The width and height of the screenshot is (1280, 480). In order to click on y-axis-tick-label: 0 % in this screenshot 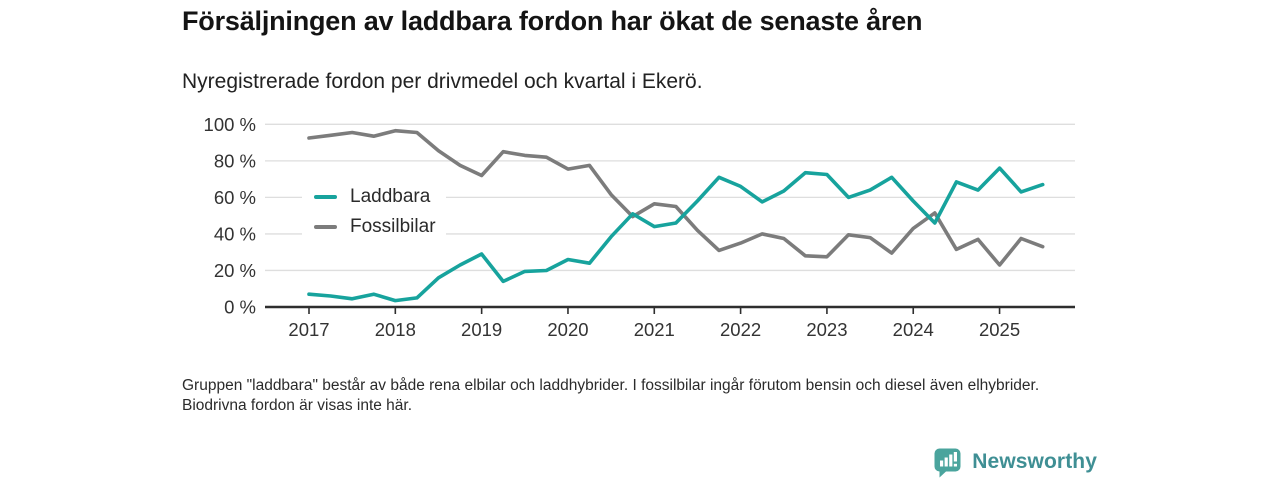, I will do `click(240, 307)`.